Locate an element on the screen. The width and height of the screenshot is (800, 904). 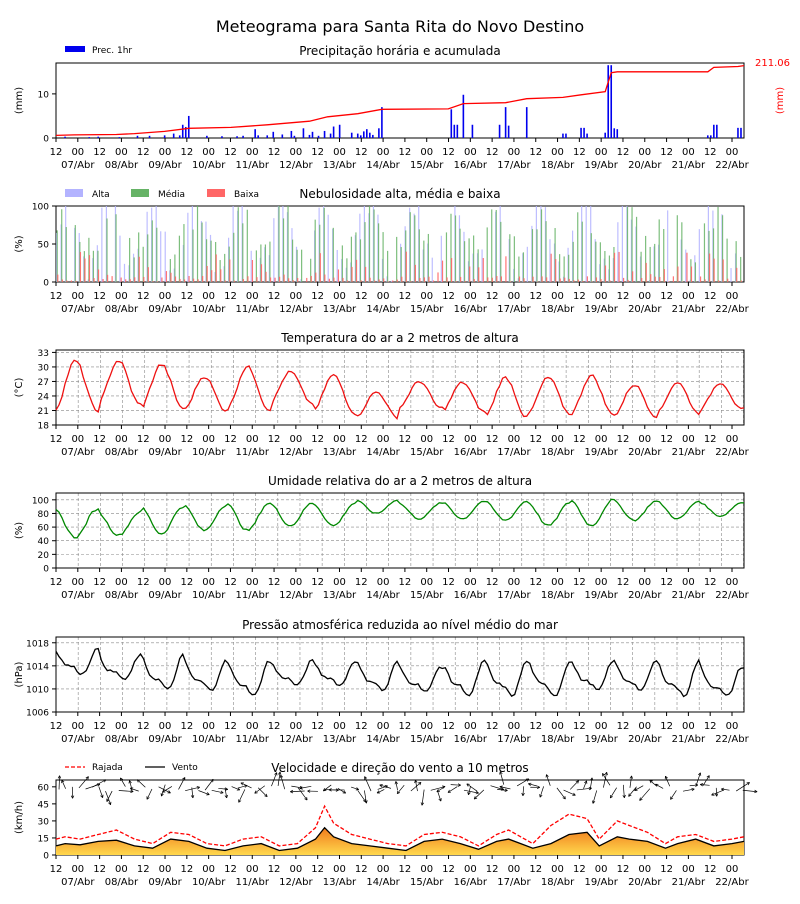
accumulated-precip-line is located at coordinates (400, 101).